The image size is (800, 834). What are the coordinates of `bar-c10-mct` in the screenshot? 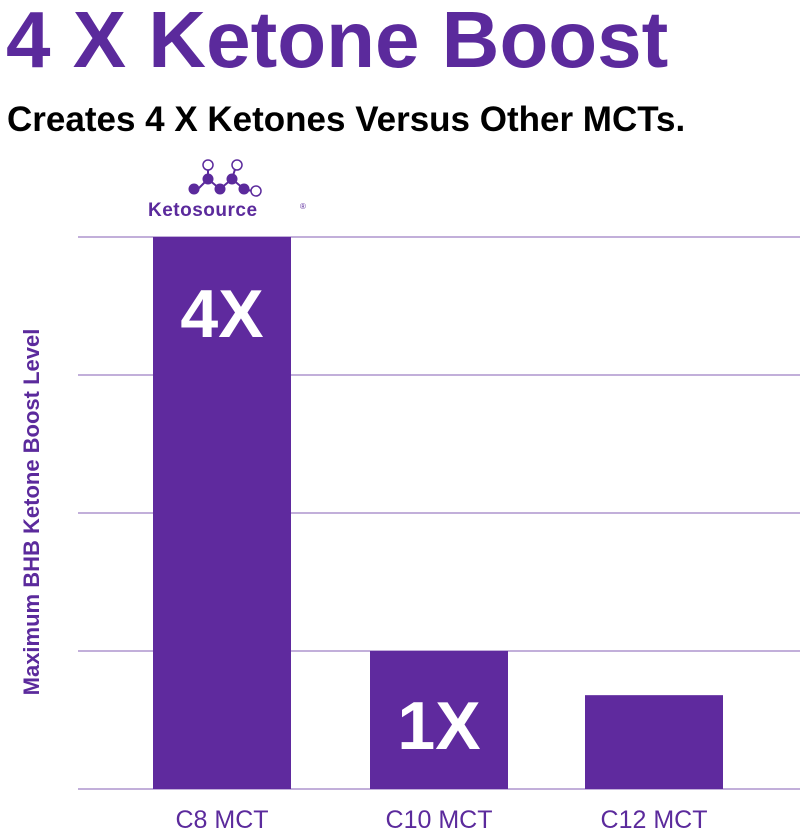 It's located at (439, 720).